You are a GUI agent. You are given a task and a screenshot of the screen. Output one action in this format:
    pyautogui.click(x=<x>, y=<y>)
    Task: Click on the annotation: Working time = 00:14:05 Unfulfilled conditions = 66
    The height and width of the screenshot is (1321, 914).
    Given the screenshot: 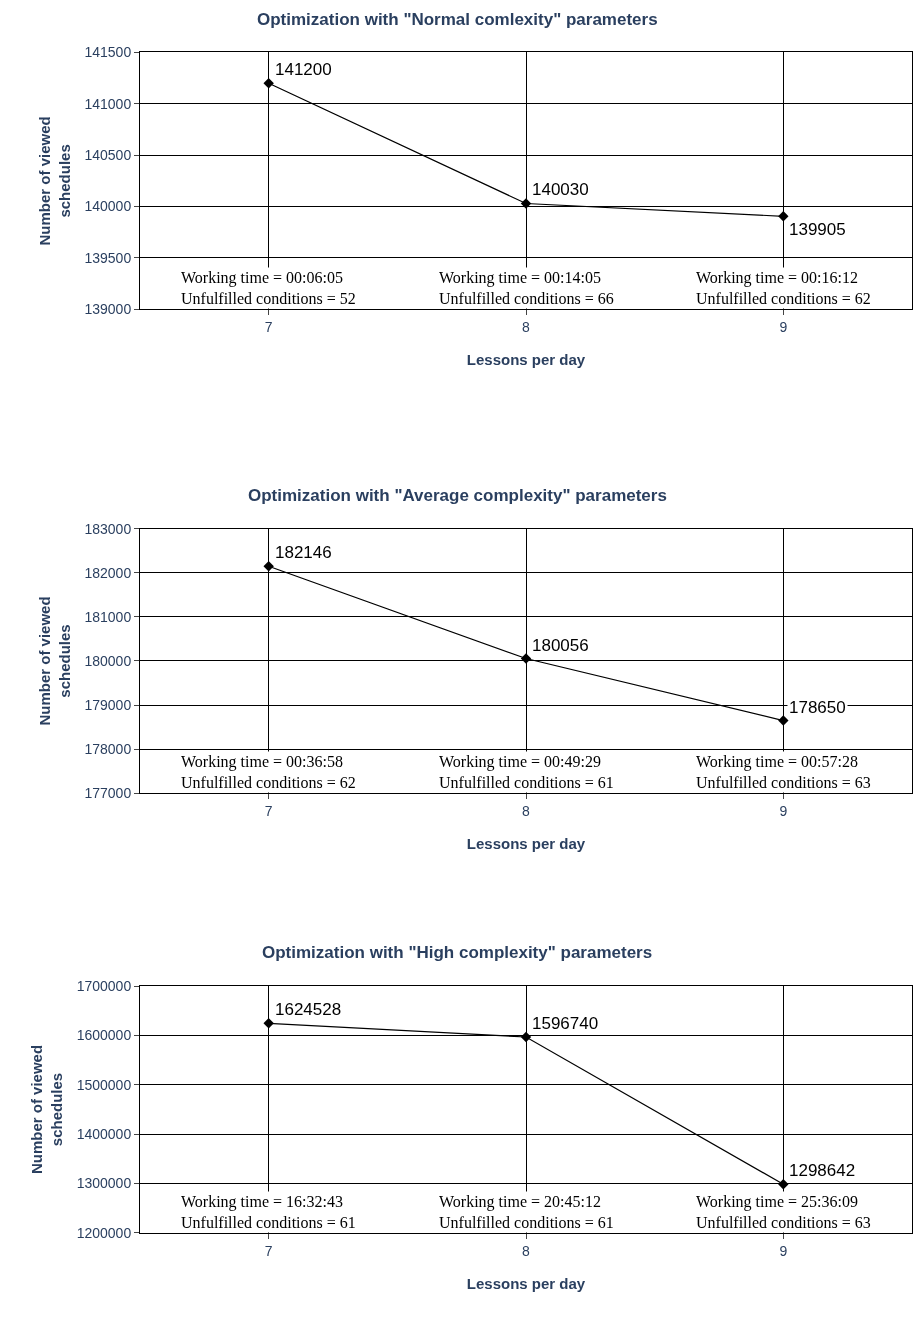 What is the action you would take?
    pyautogui.click(x=526, y=288)
    